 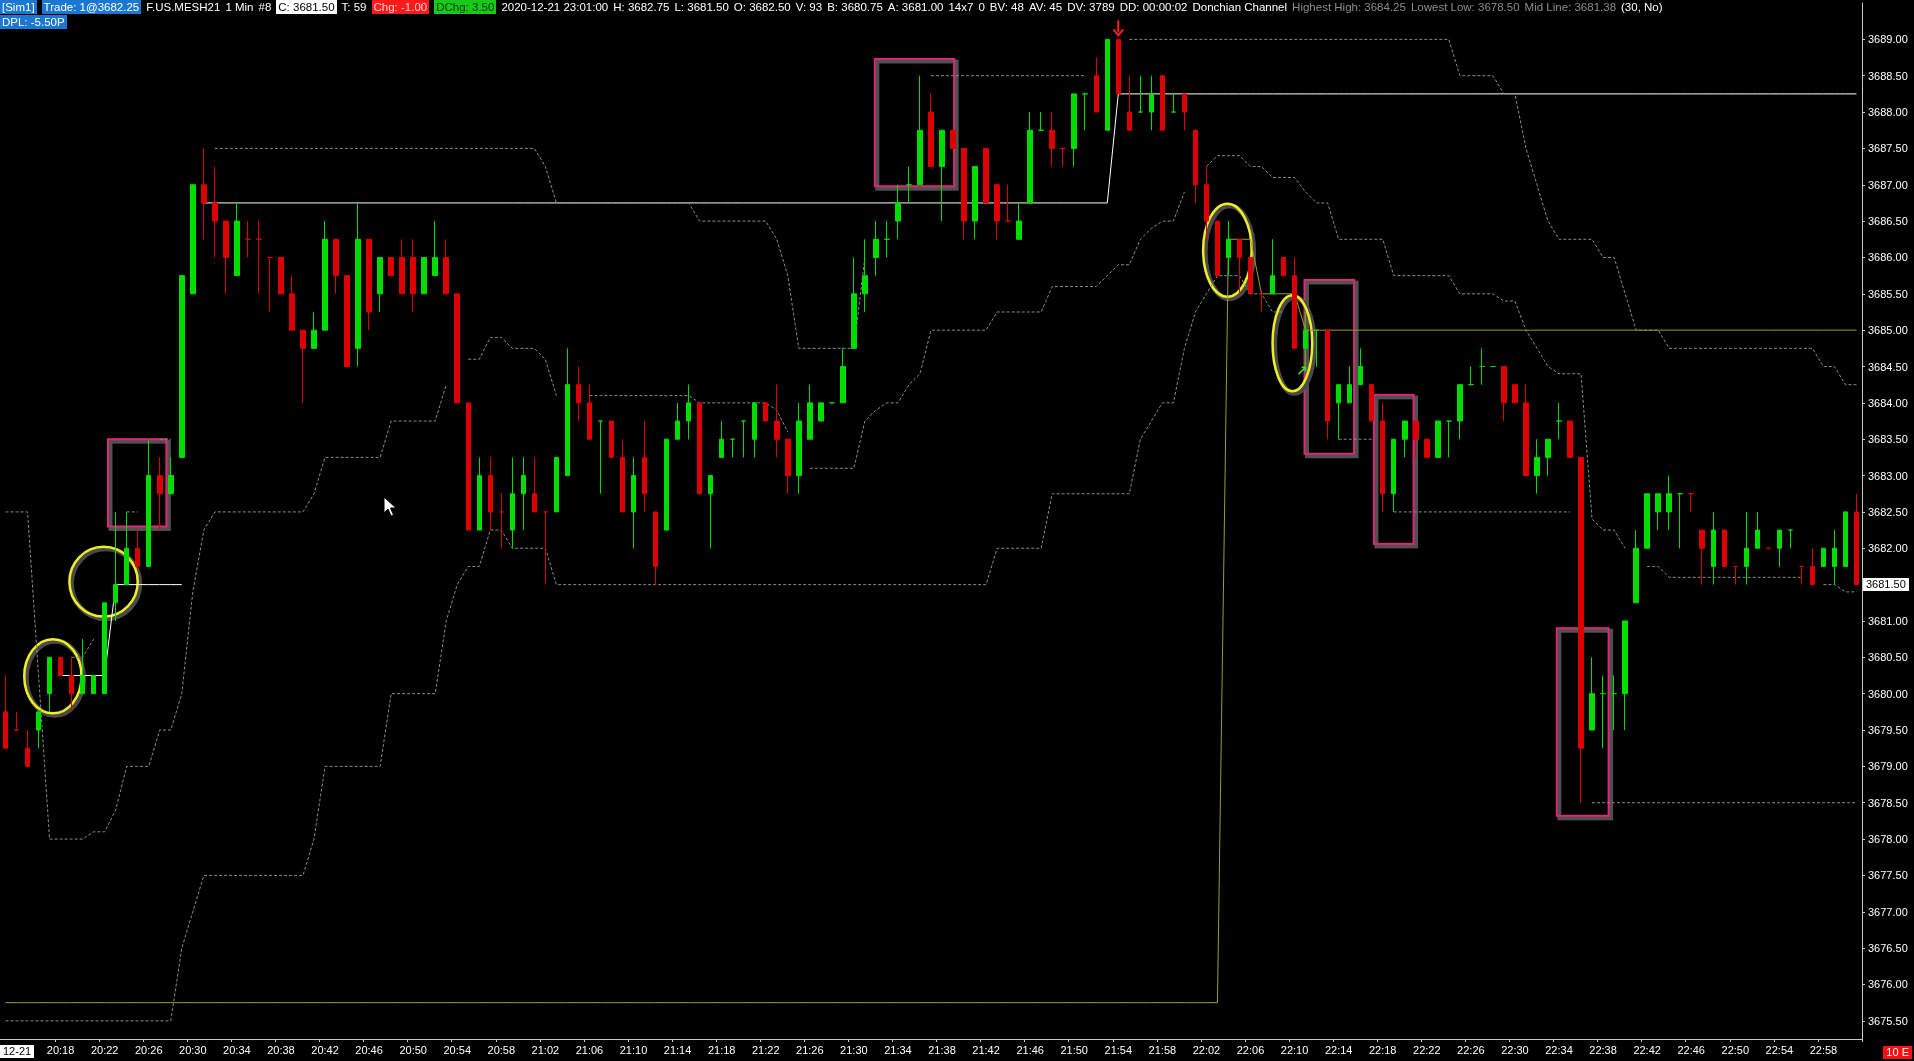 What do you see at coordinates (1030, 1049) in the screenshot?
I see `x-tick-label: 21:46` at bounding box center [1030, 1049].